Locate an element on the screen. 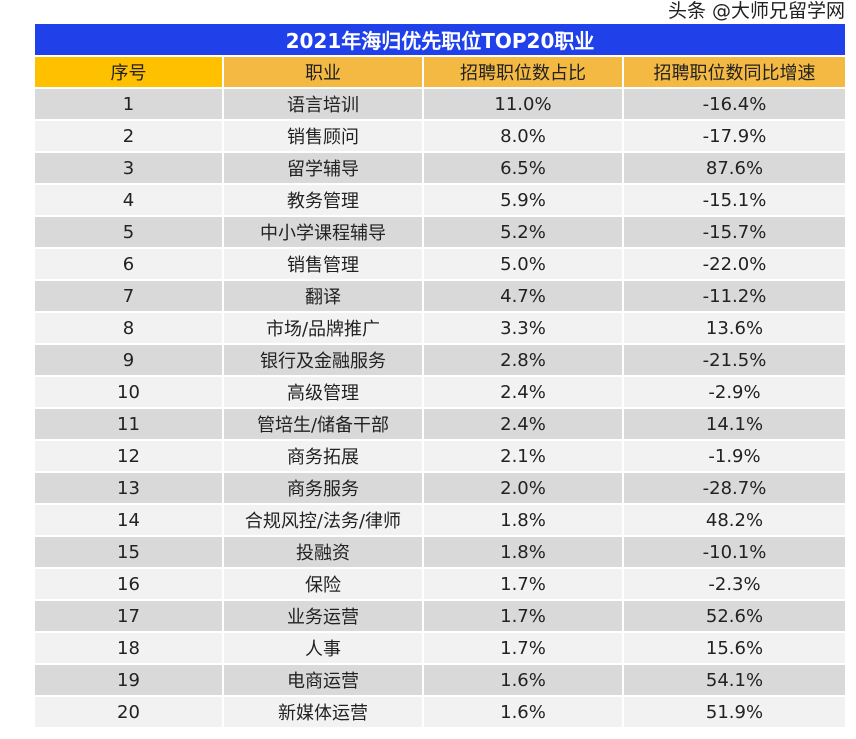 This screenshot has height=739, width=856. cell-occupation: 语言培训 is located at coordinates (323, 104).